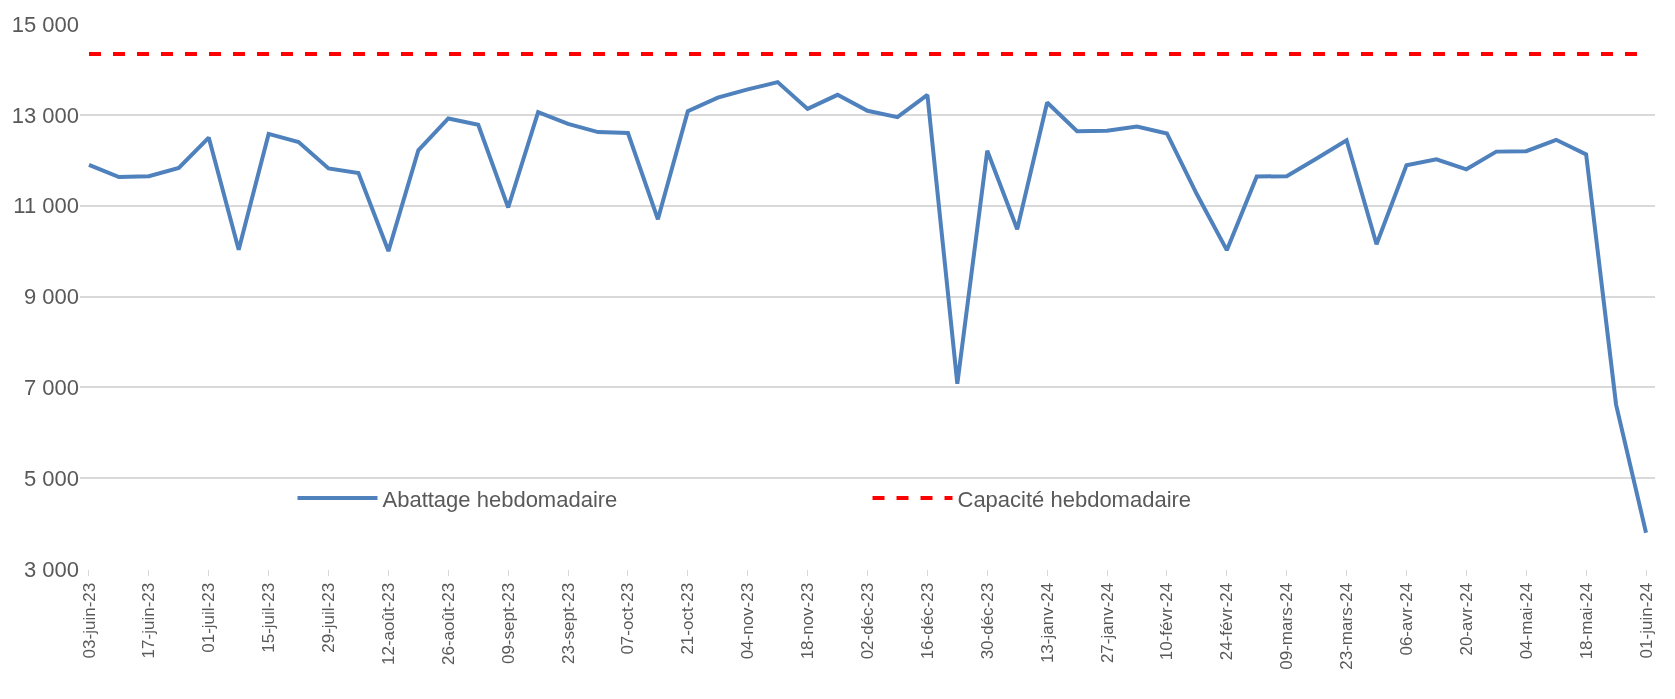  Describe the element at coordinates (1074, 499) in the screenshot. I see `legend-label: Capacité hebdomadaire` at that location.